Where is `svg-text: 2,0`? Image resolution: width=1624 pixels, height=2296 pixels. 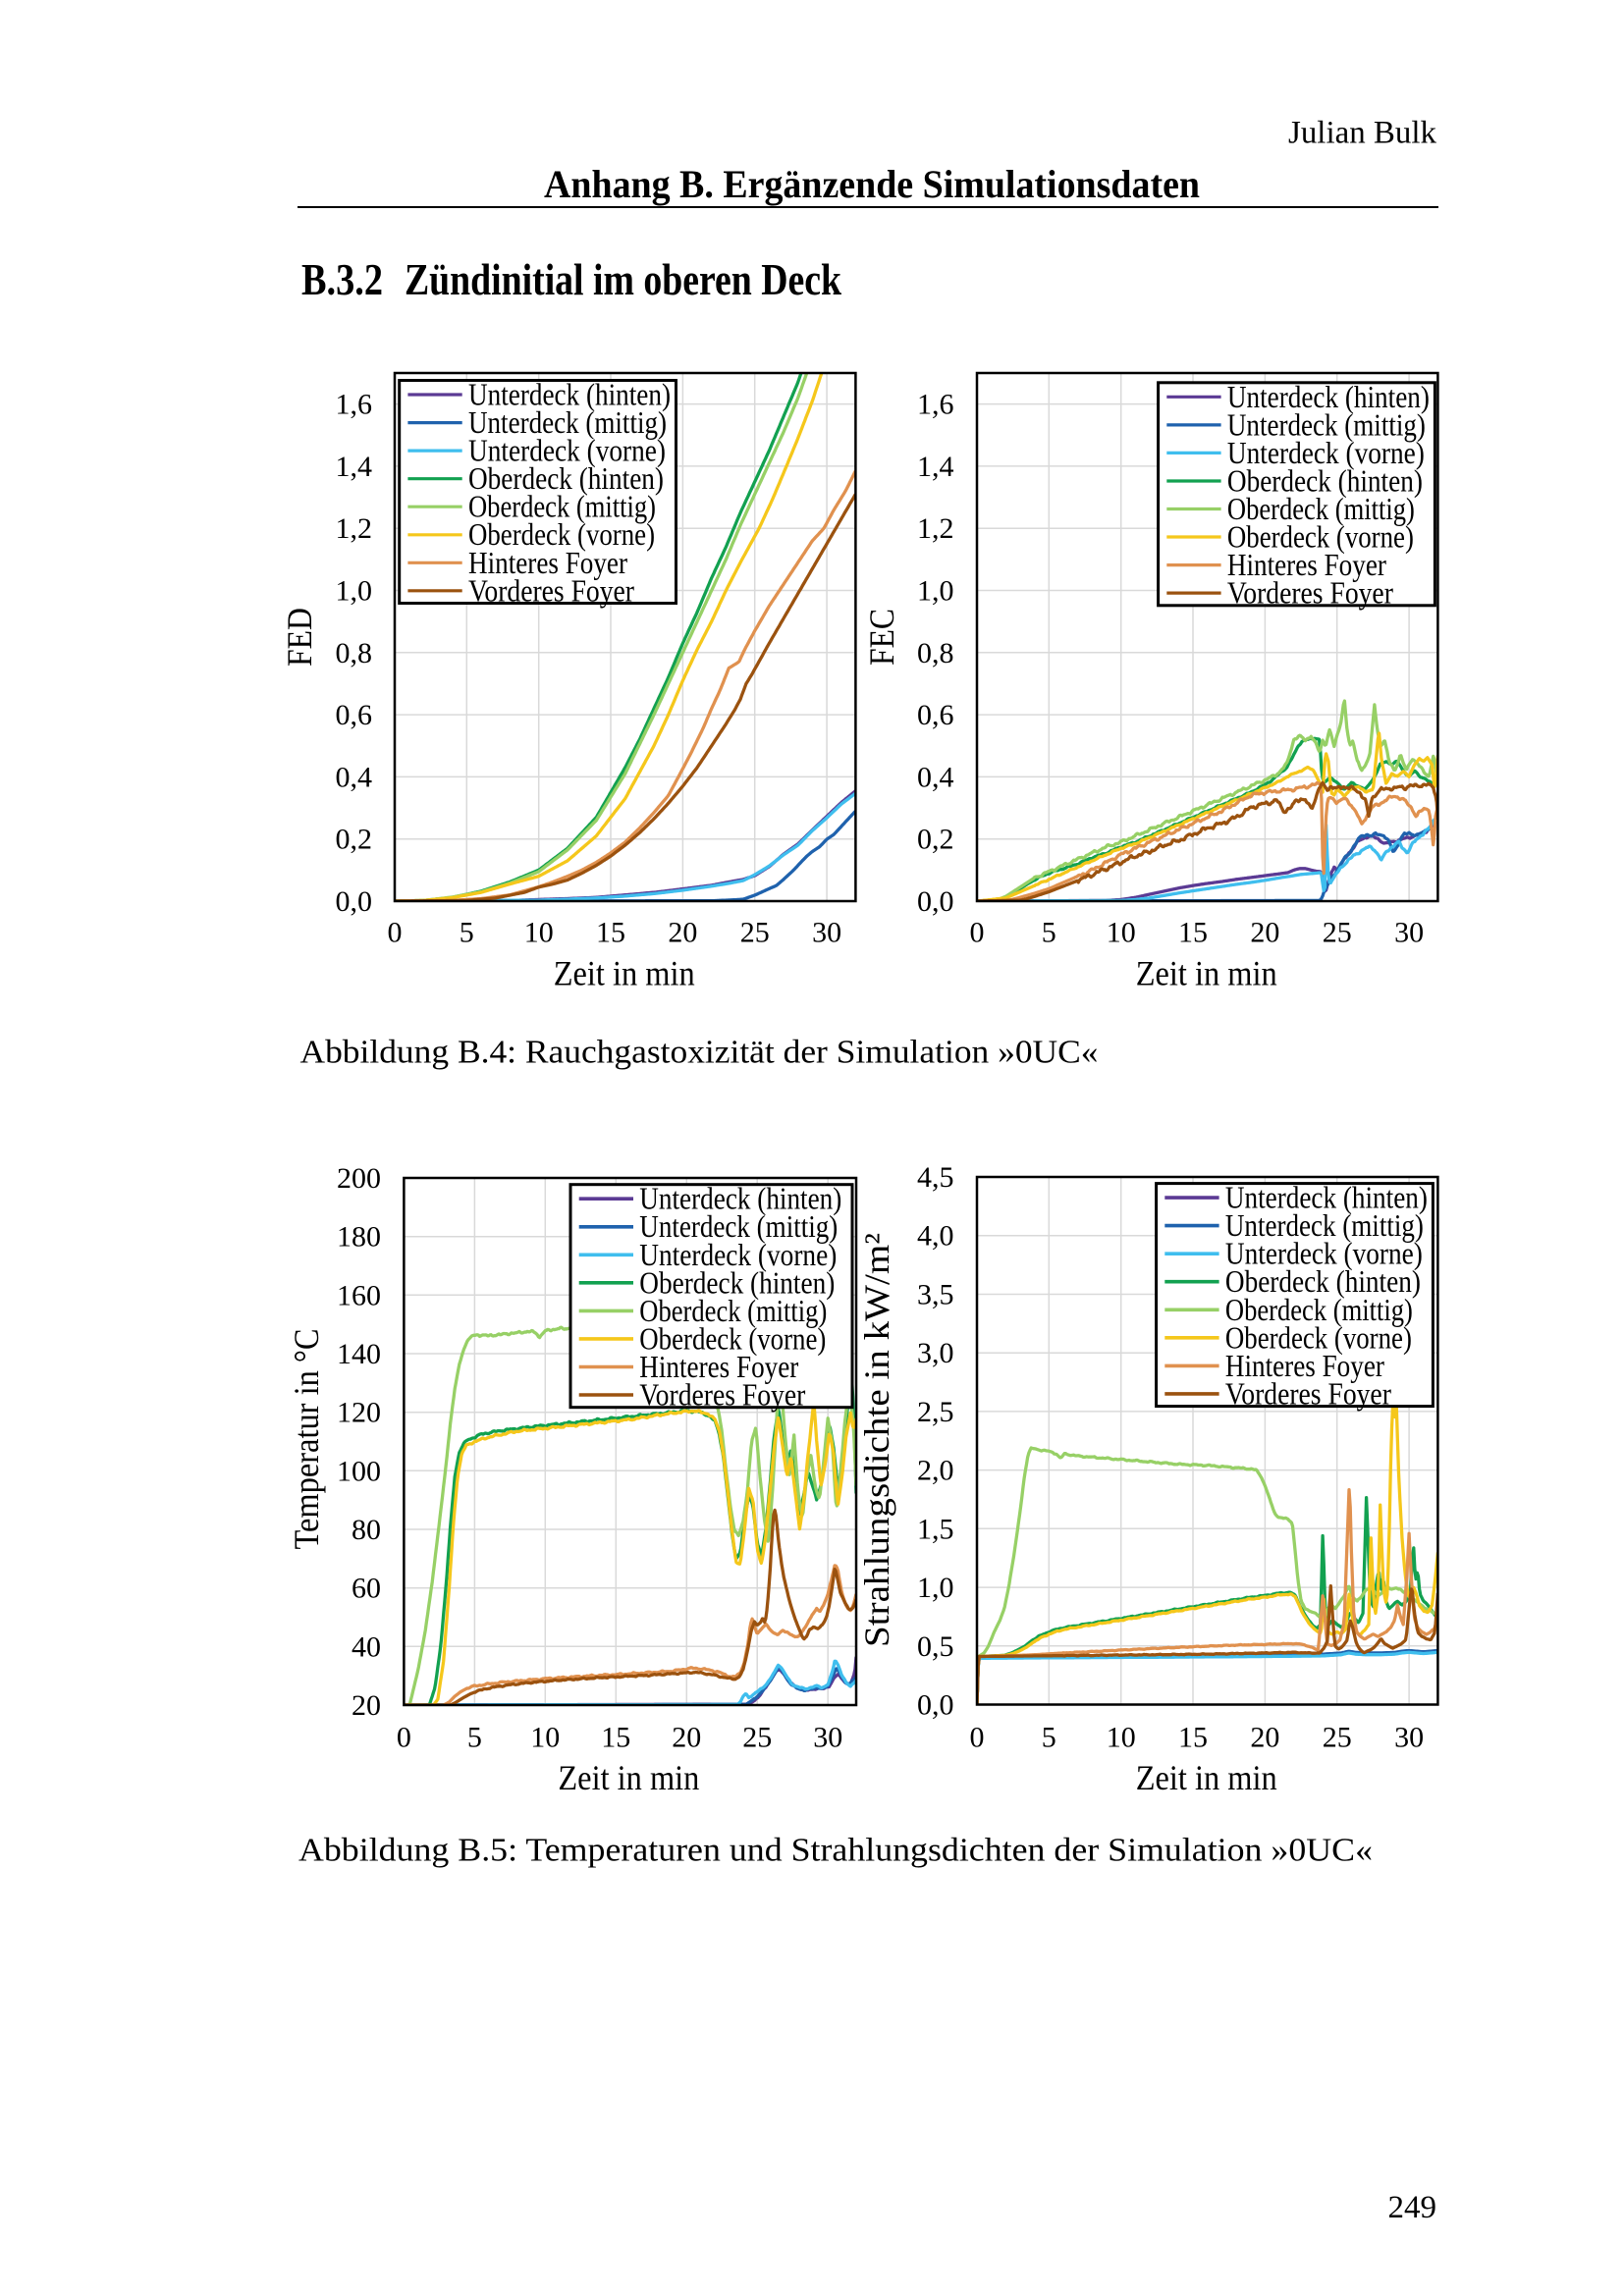 svg-text: 2,0 is located at coordinates (935, 1471).